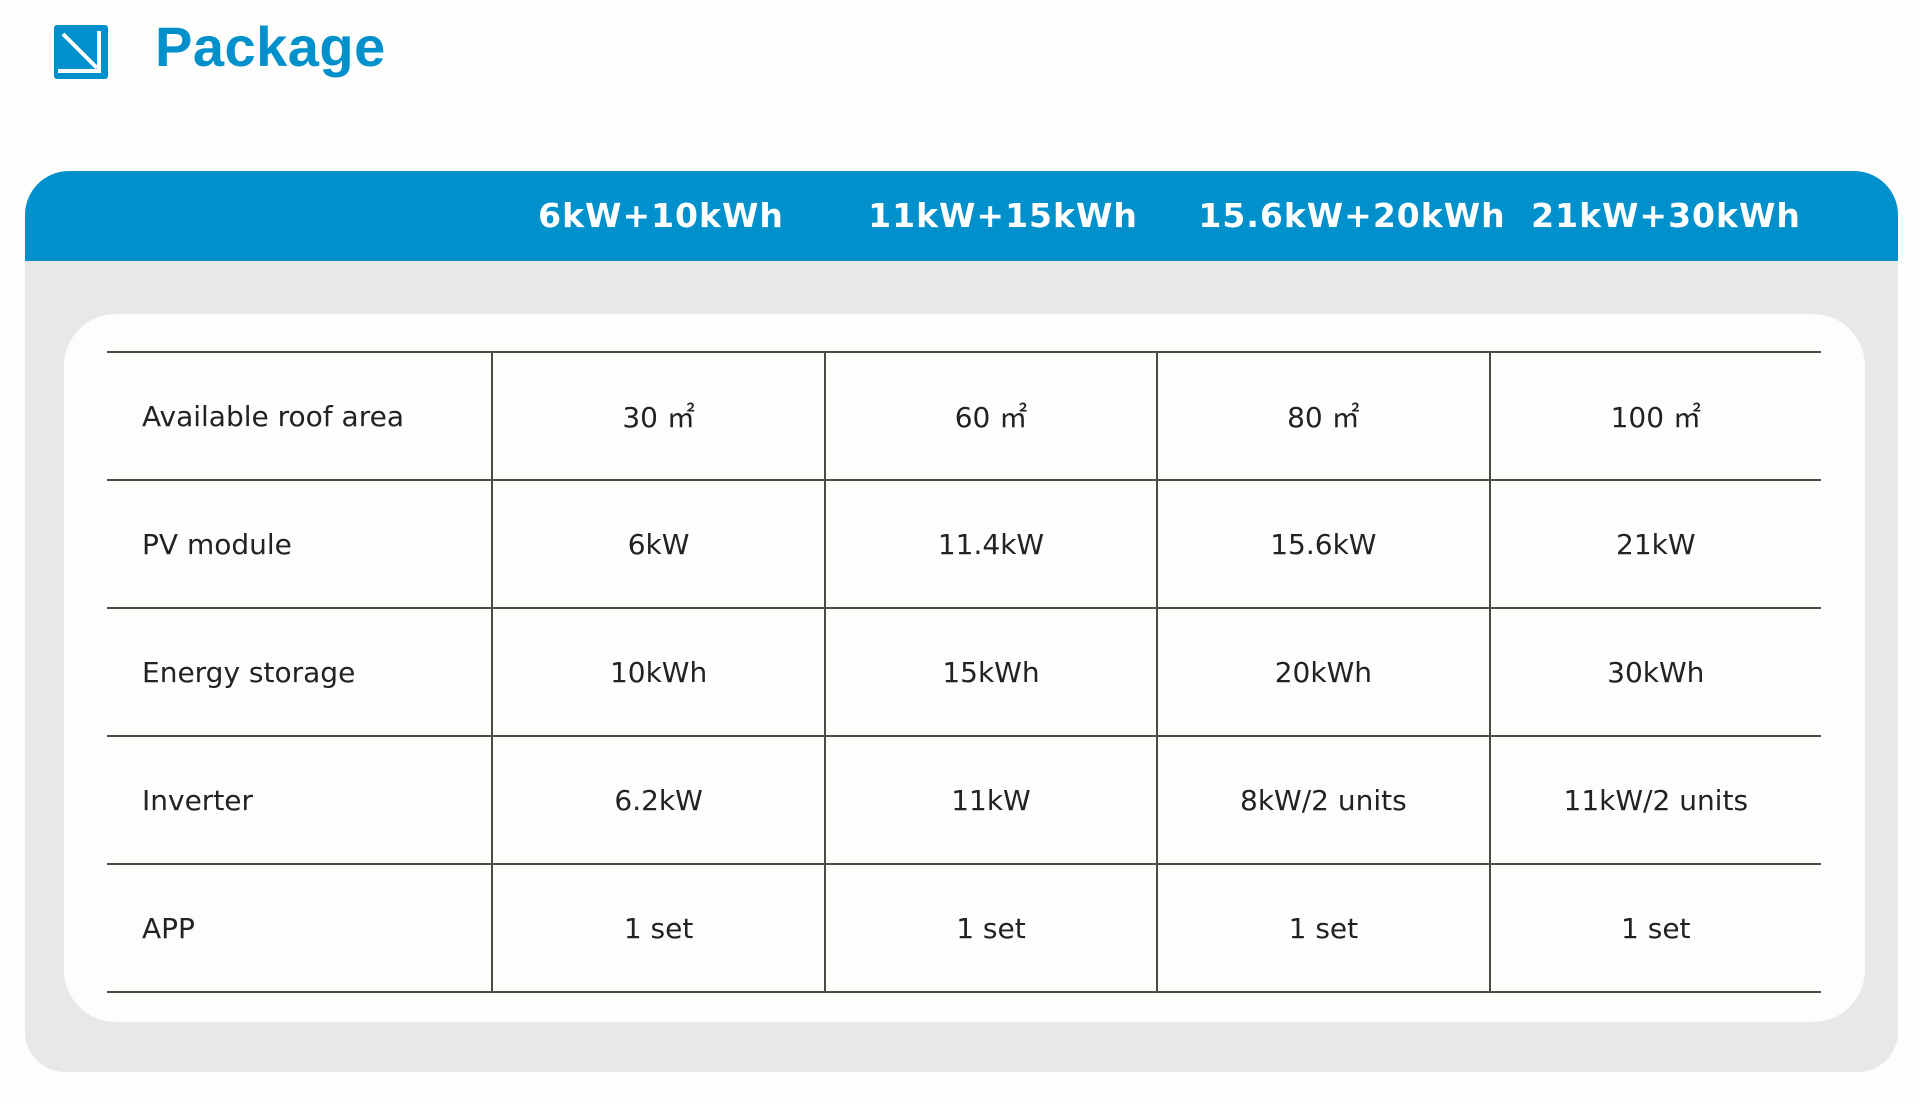 This screenshot has width=1920, height=1104. I want to click on table-cell: 30kWh, so click(1654, 672).